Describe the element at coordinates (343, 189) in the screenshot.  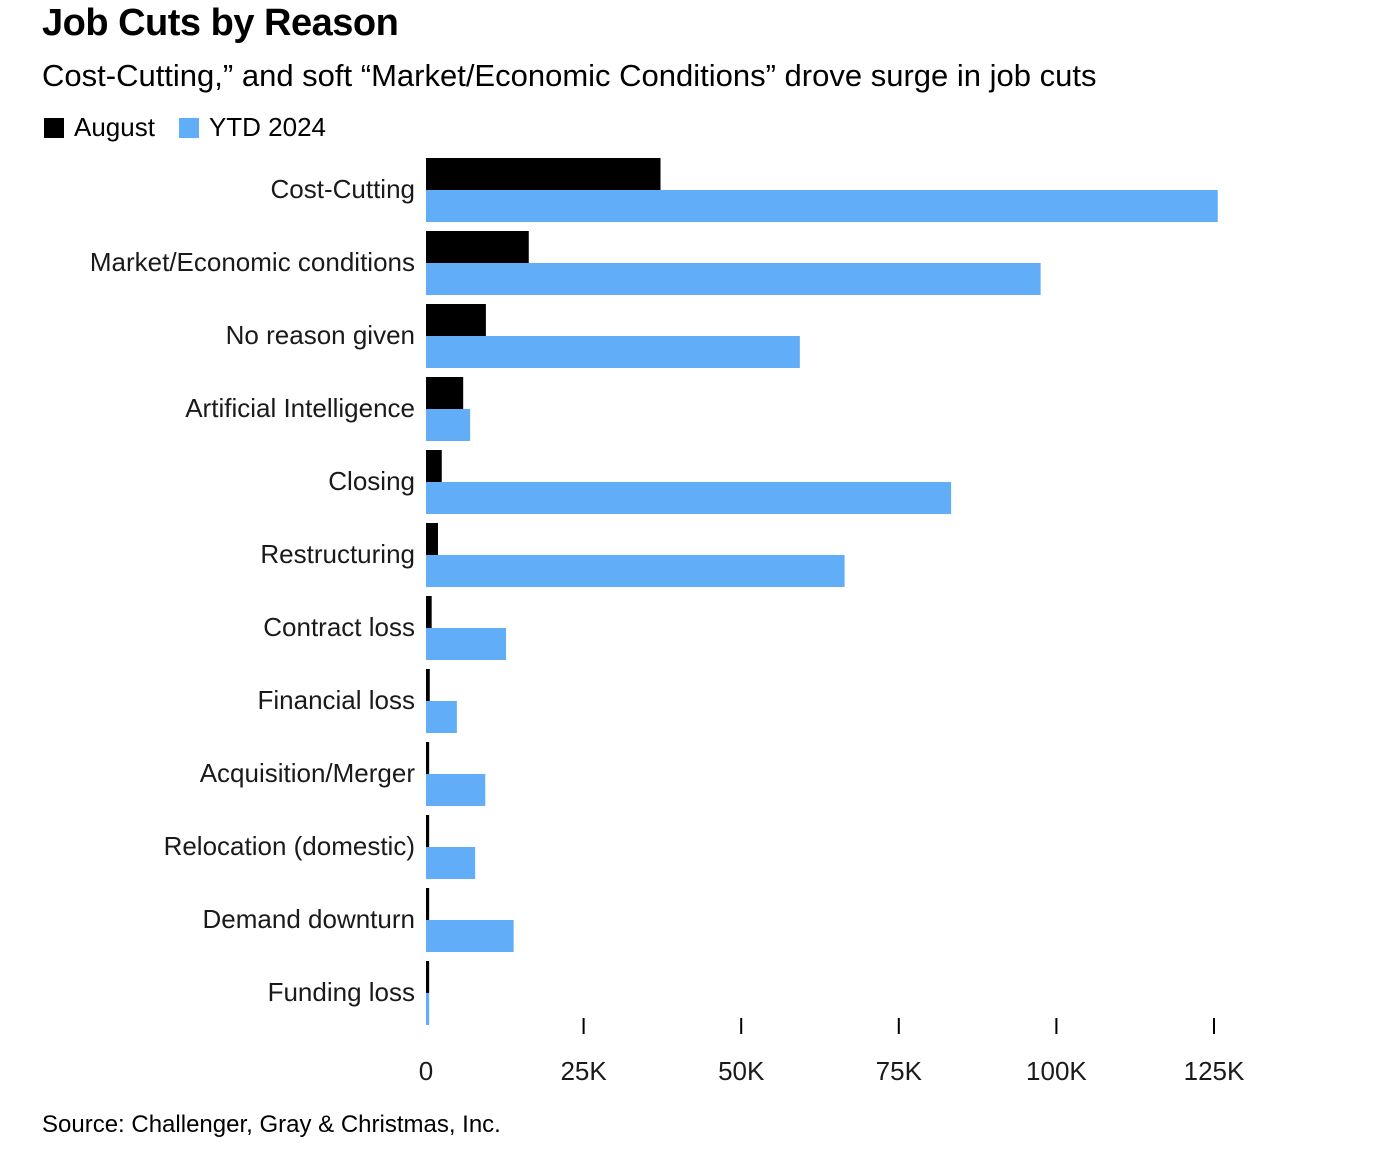
I see `category-label-cost-cutting: Cost-Cutting` at that location.